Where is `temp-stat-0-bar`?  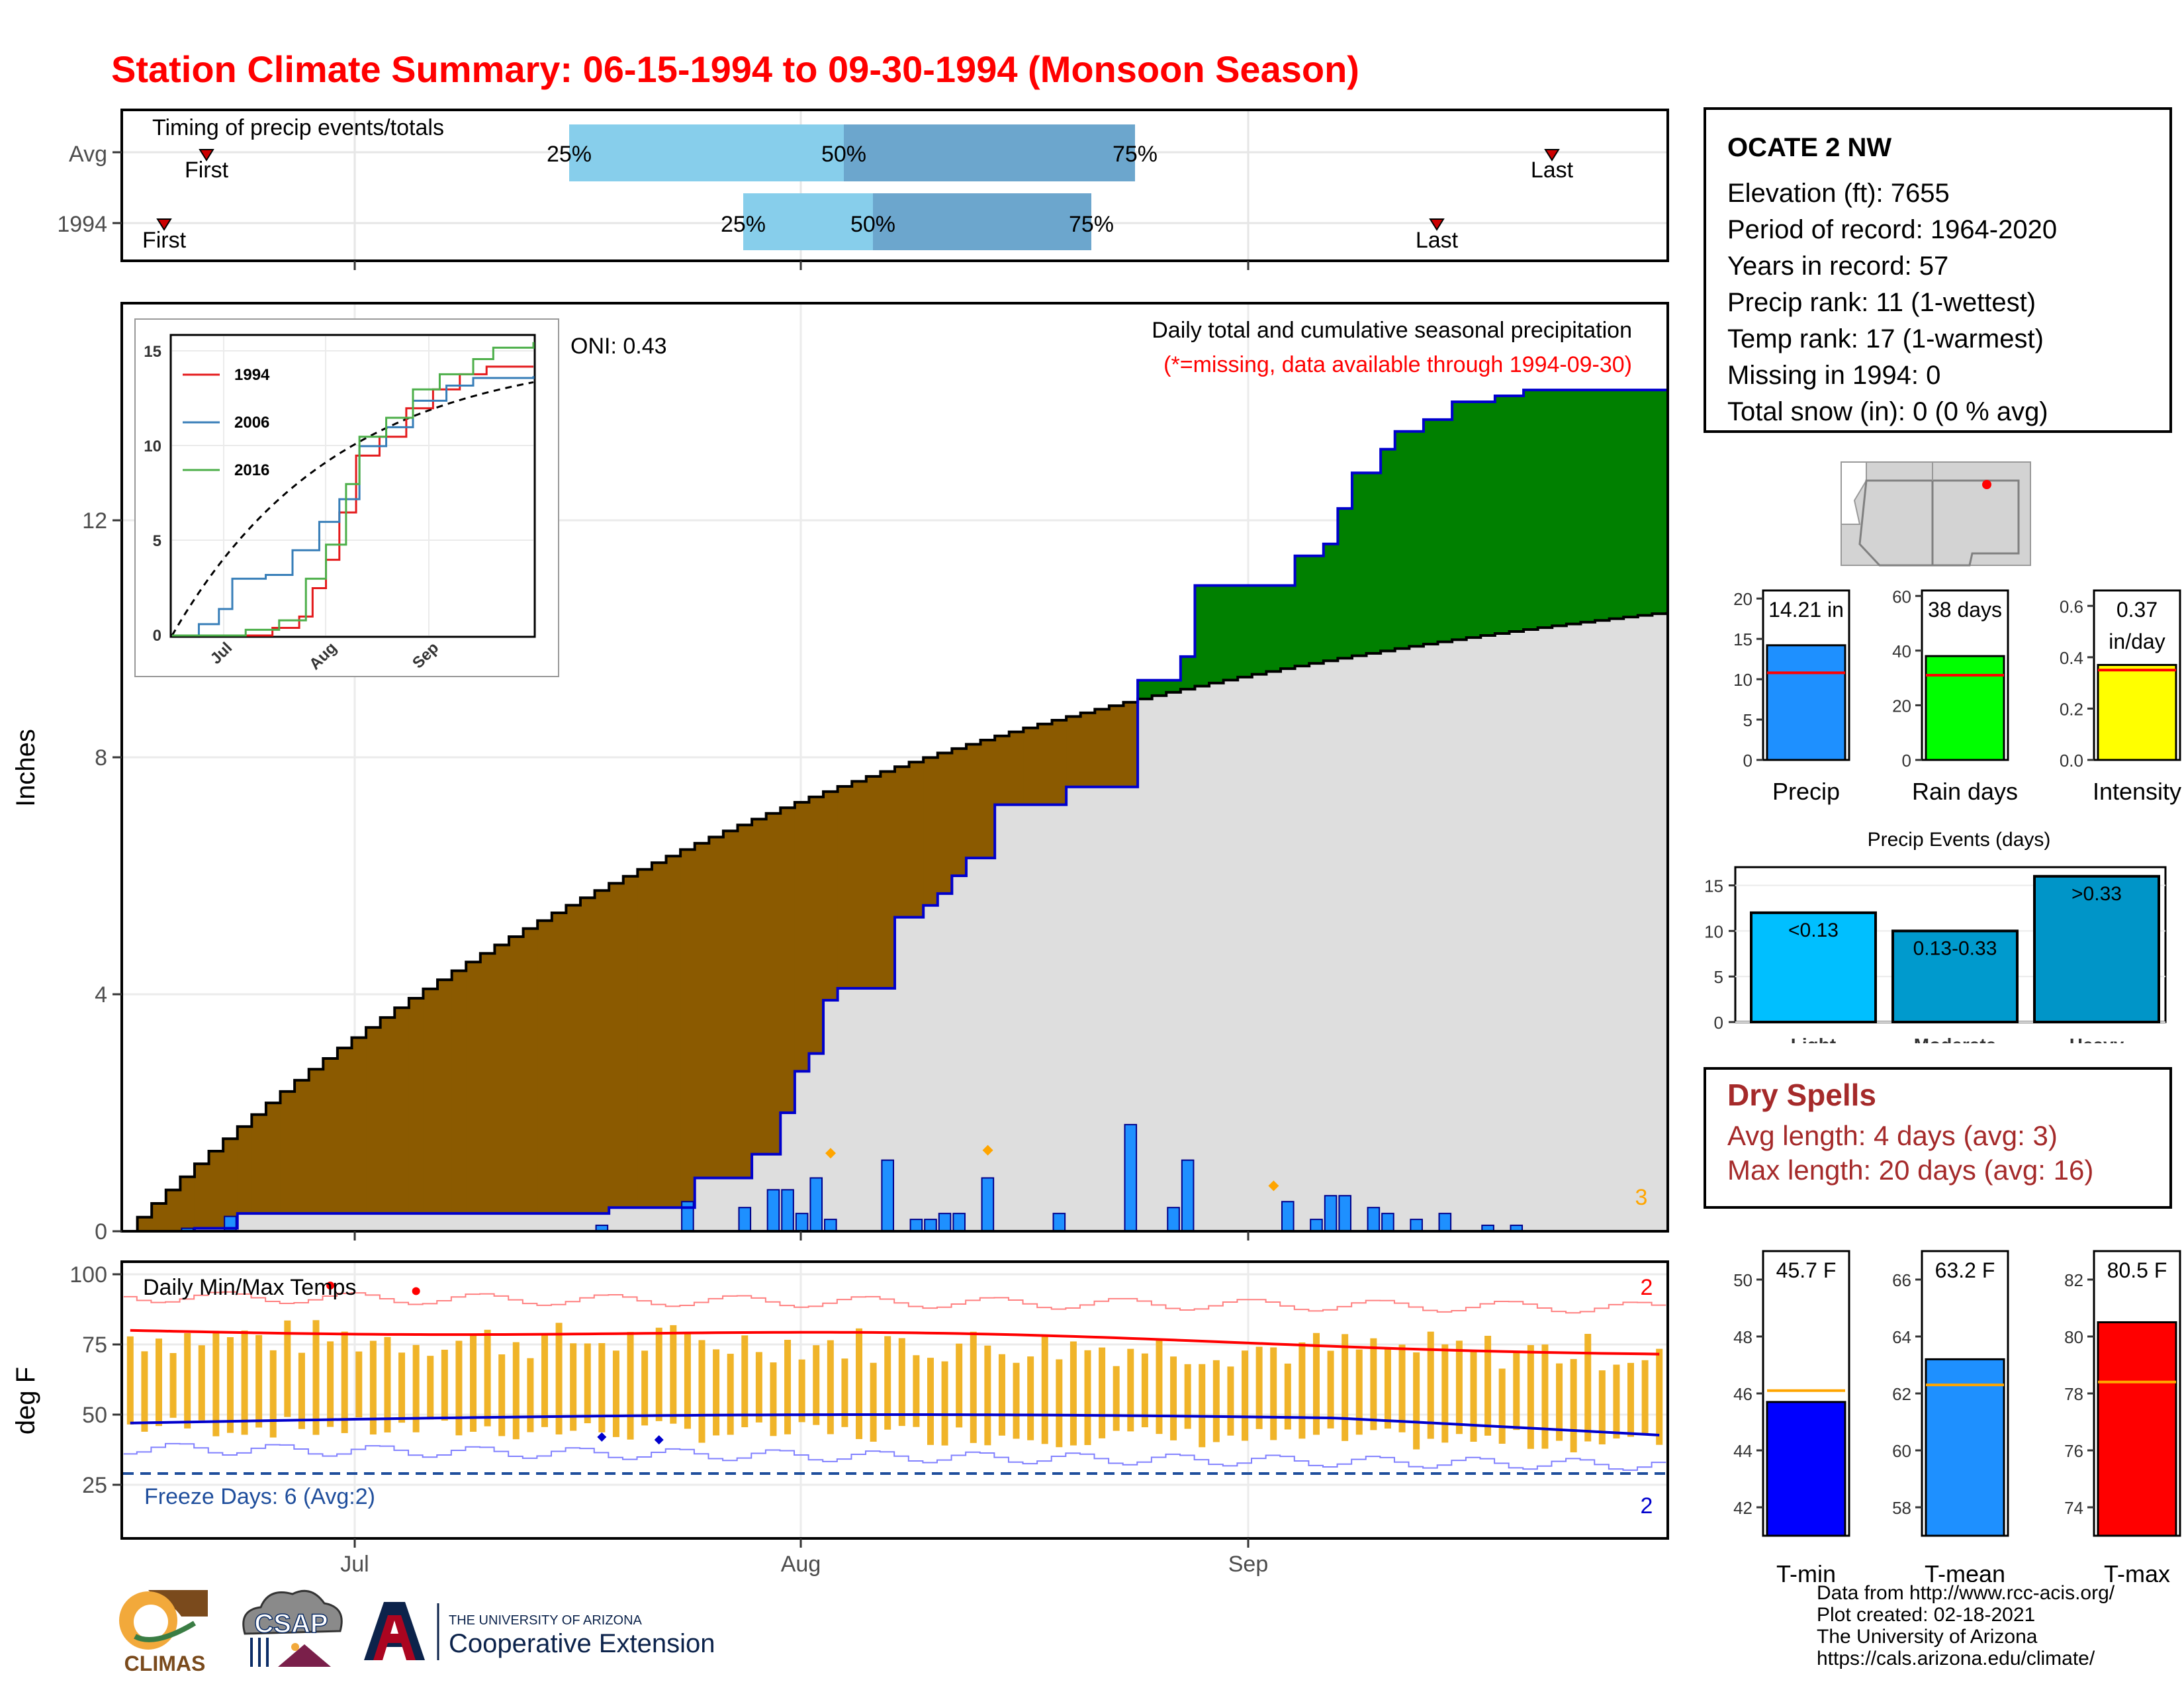
temp-stat-0-bar is located at coordinates (1806, 1469).